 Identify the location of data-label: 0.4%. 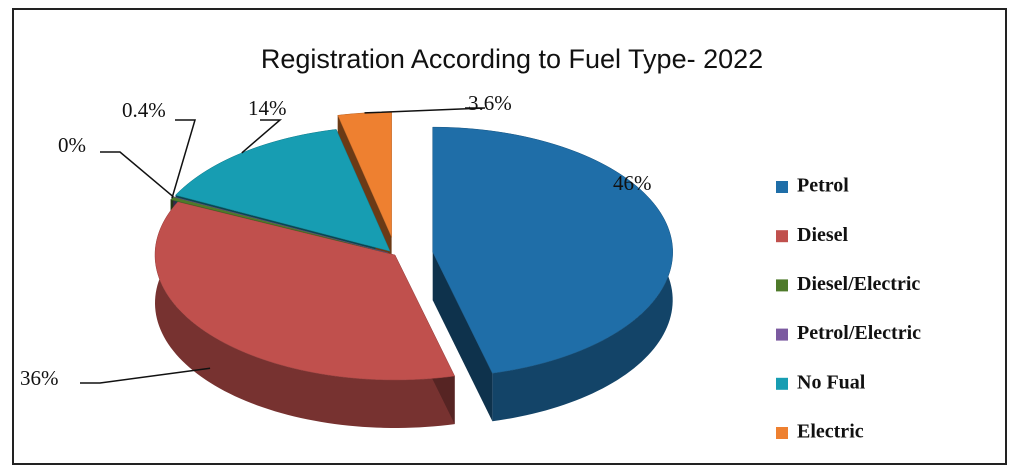
(144, 110).